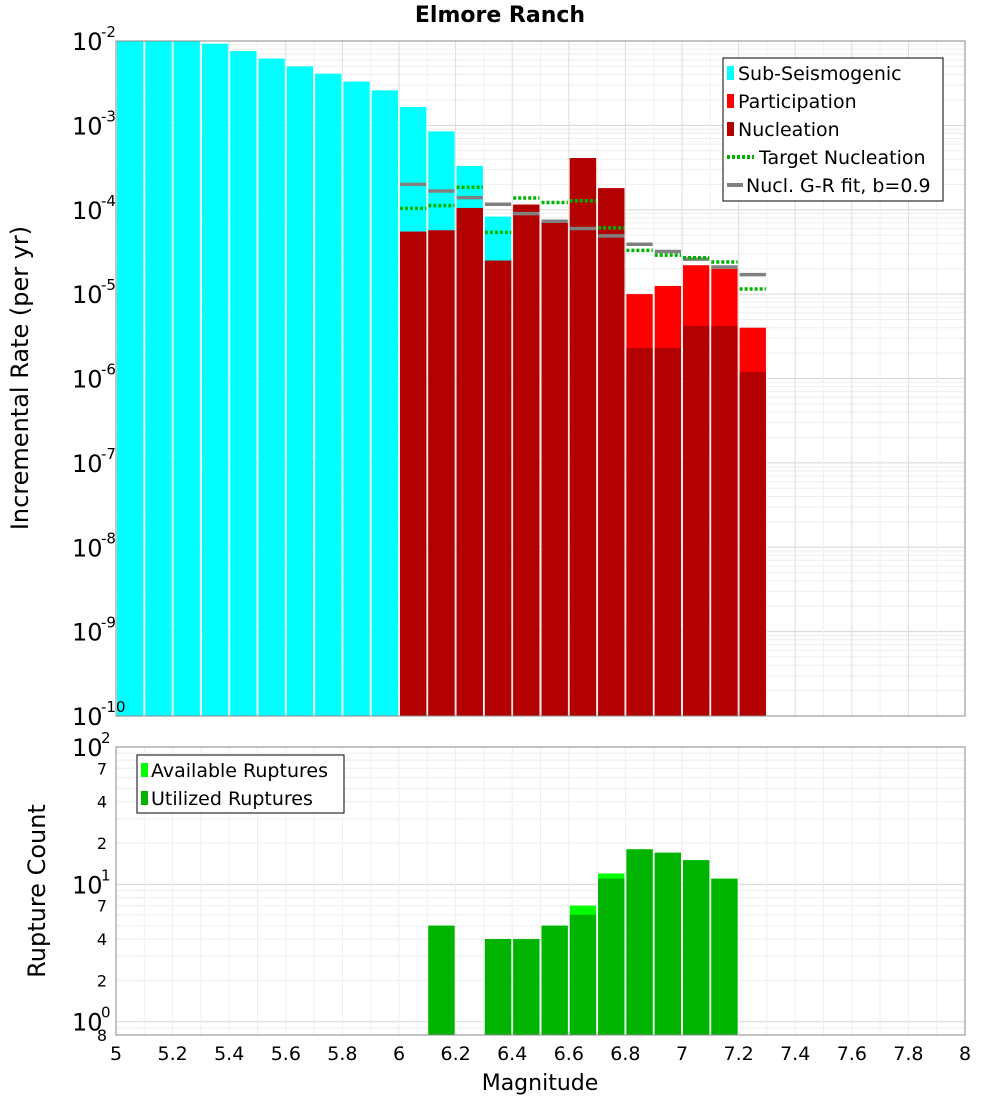  Describe the element at coordinates (500, 15) in the screenshot. I see `chart-title: Elmore Ranch` at that location.